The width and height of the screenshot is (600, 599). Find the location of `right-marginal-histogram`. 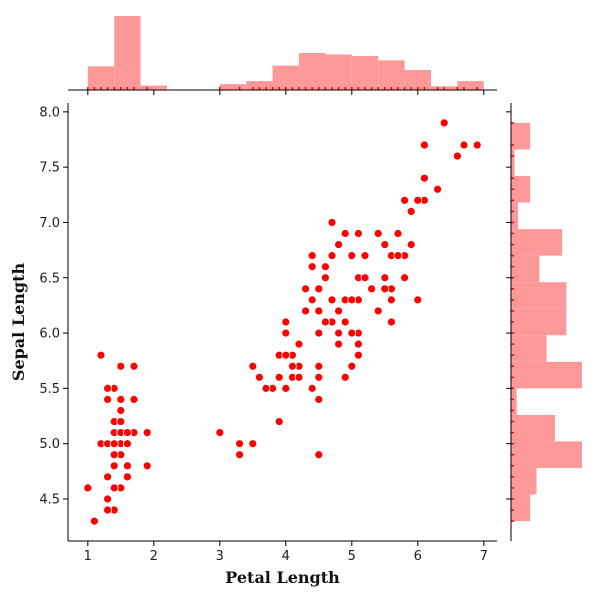

right-marginal-histogram is located at coordinates (546, 322).